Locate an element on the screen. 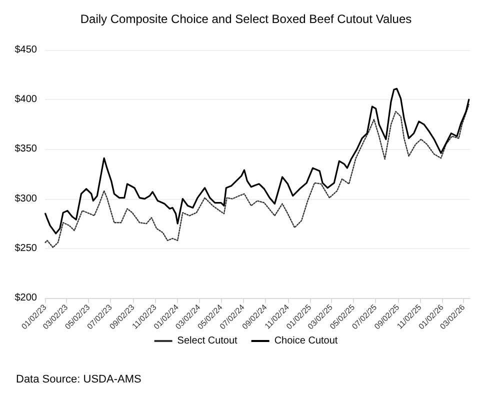 The height and width of the screenshot is (395, 492). legend-label: Choice Cutout is located at coordinates (306, 341).